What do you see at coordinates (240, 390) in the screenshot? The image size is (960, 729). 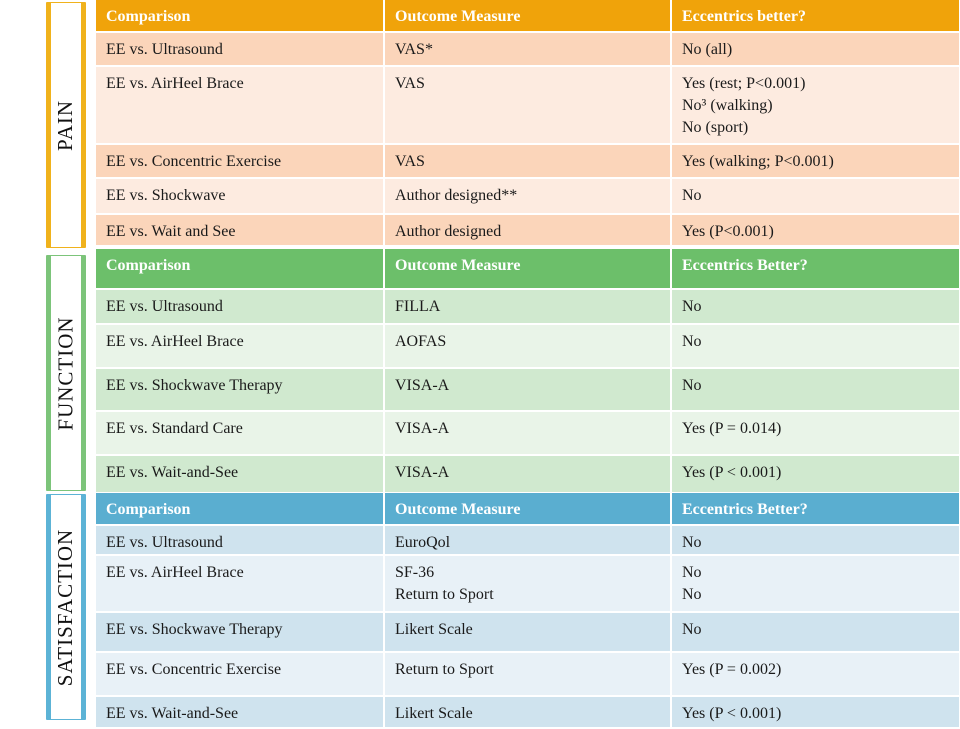 I see `comparison-cell: EE vs. Shockwave Therapy` at bounding box center [240, 390].